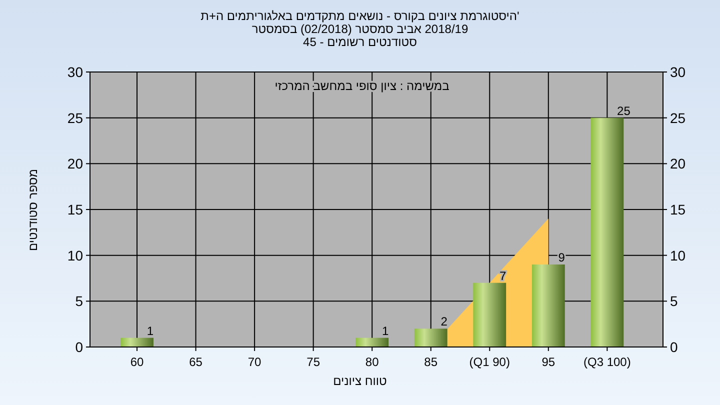 The width and height of the screenshot is (720, 405). I want to click on y-tick-label: 10, so click(75, 255).